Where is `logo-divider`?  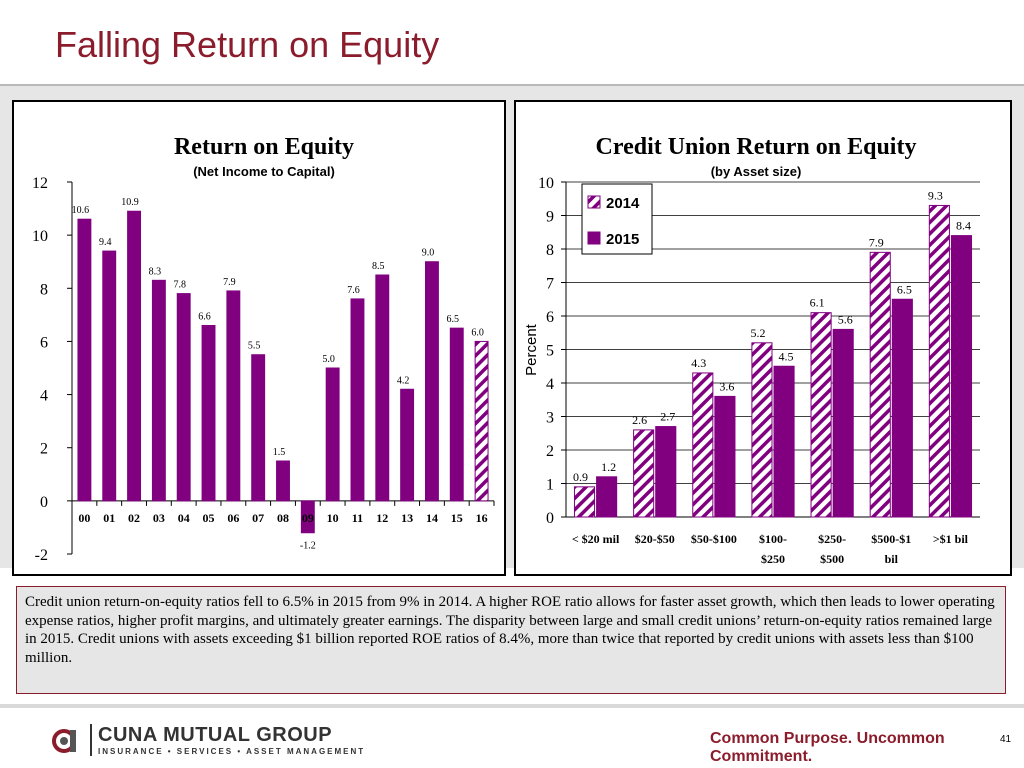 logo-divider is located at coordinates (91, 740).